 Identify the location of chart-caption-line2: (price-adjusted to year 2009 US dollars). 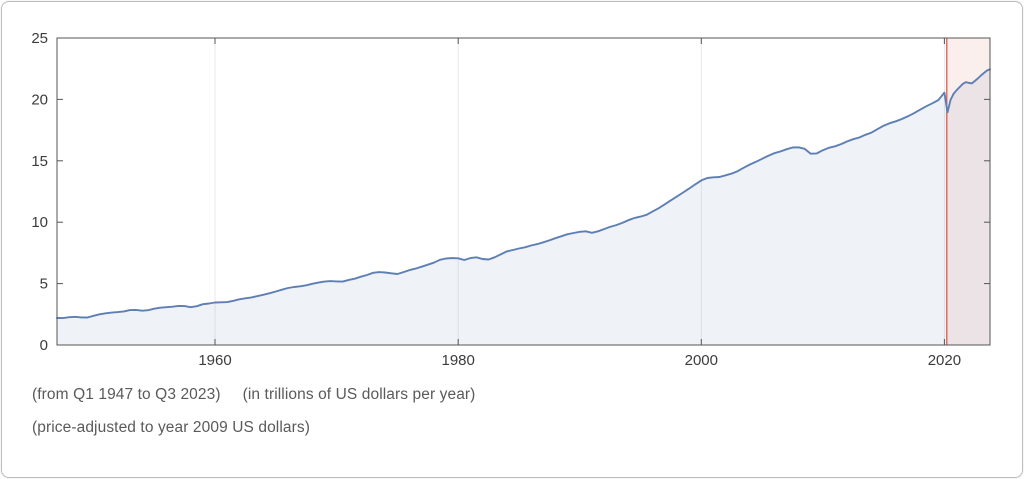
(171, 428).